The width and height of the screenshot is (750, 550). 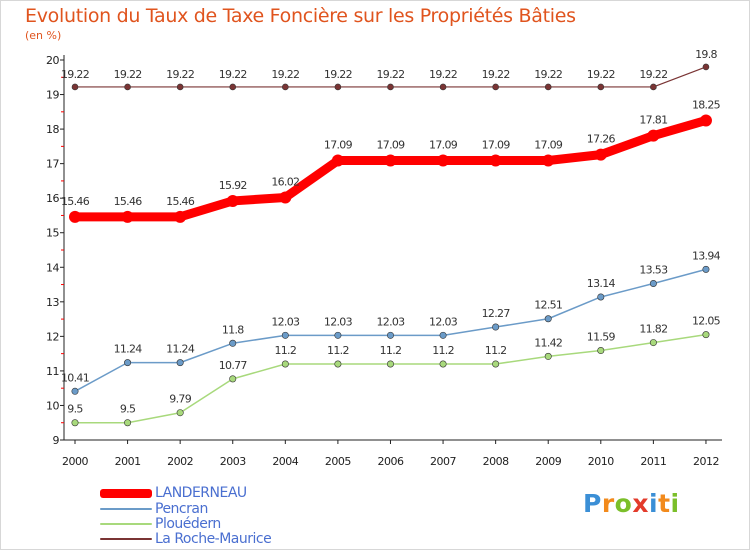 I want to click on point-landerneau-2000, so click(x=75, y=216).